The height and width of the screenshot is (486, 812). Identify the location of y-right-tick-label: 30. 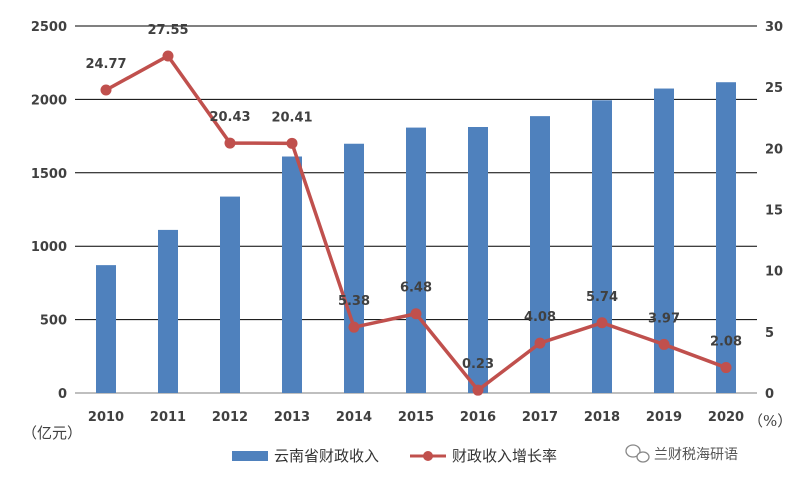
(774, 27).